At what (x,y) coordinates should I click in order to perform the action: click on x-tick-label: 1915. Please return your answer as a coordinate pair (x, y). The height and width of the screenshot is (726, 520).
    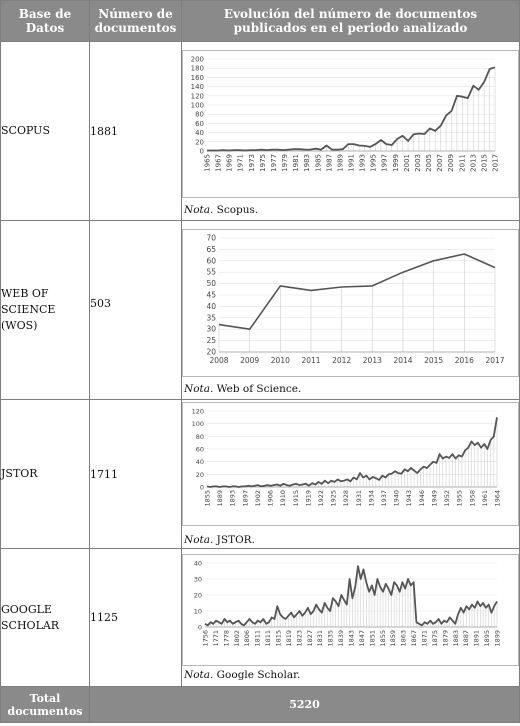
    Looking at the image, I should click on (296, 498).